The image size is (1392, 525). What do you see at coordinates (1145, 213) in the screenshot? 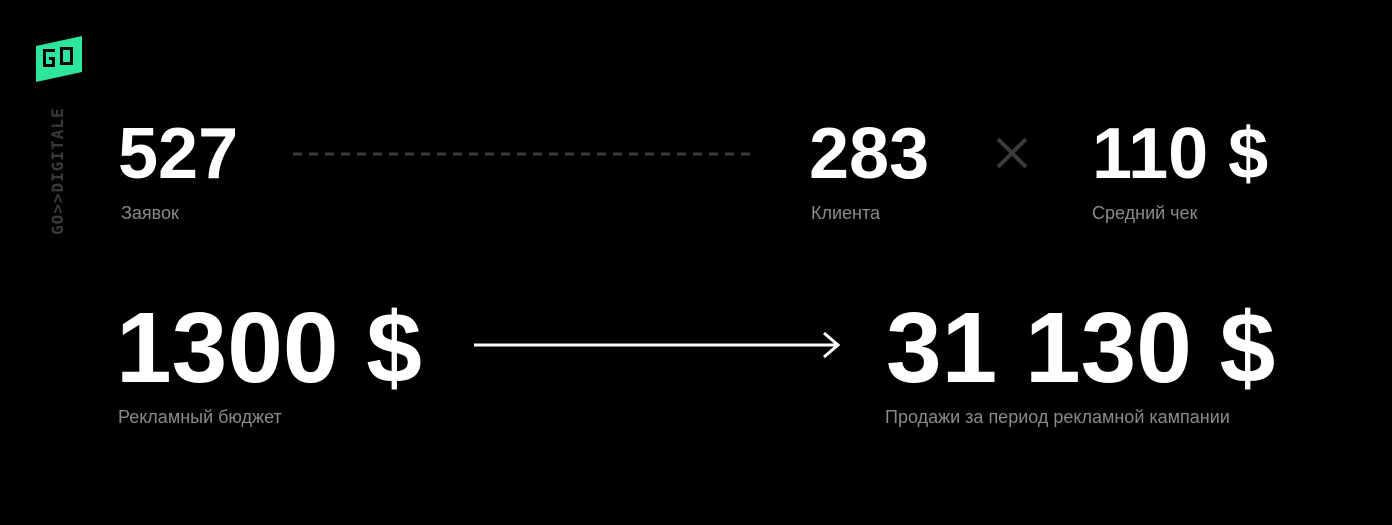
I see `average-check-label: Средний чек` at bounding box center [1145, 213].